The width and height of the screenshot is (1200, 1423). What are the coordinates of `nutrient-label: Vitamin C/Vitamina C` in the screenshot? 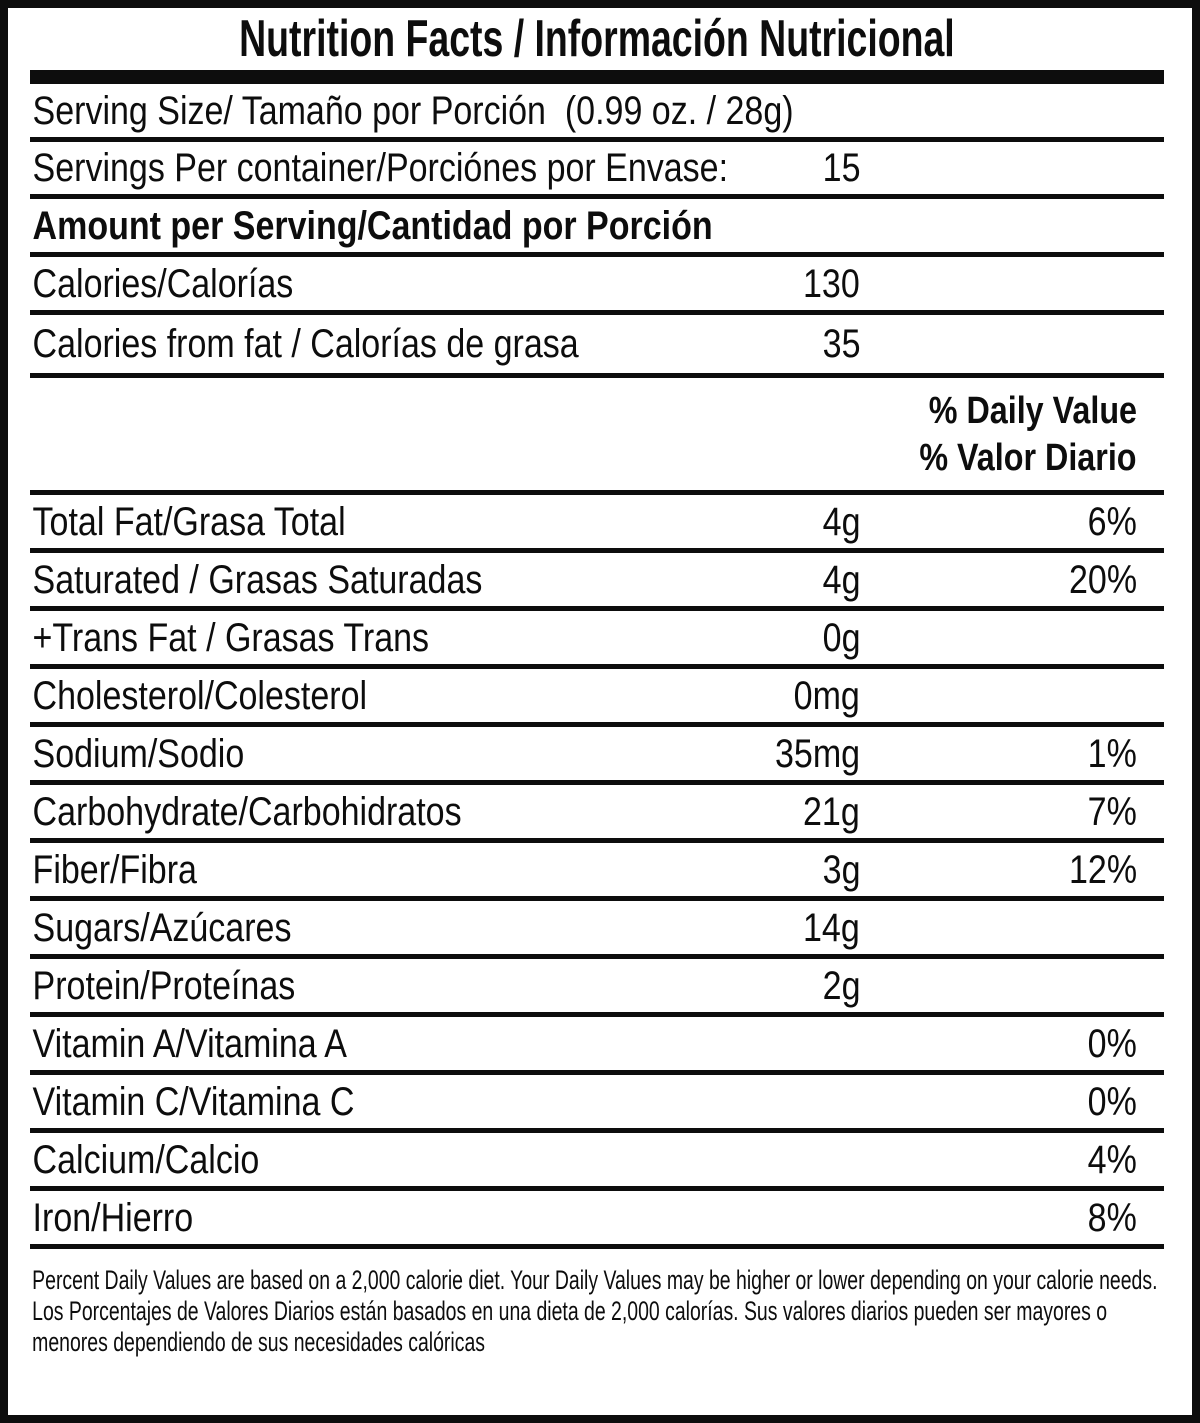 It's located at (193, 1101).